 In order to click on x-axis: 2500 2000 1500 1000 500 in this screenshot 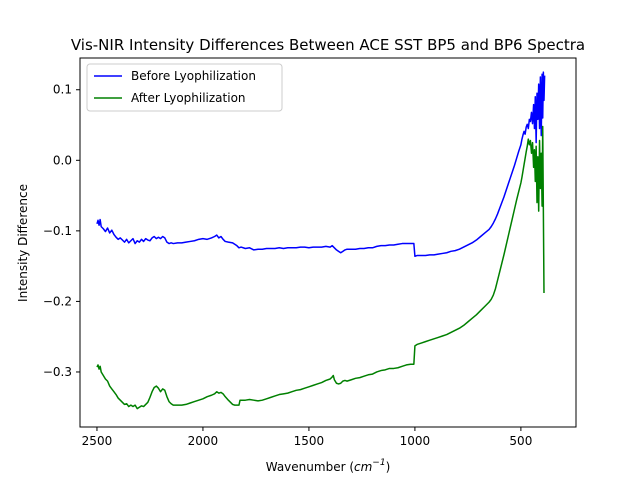, I will do `click(307, 437)`.